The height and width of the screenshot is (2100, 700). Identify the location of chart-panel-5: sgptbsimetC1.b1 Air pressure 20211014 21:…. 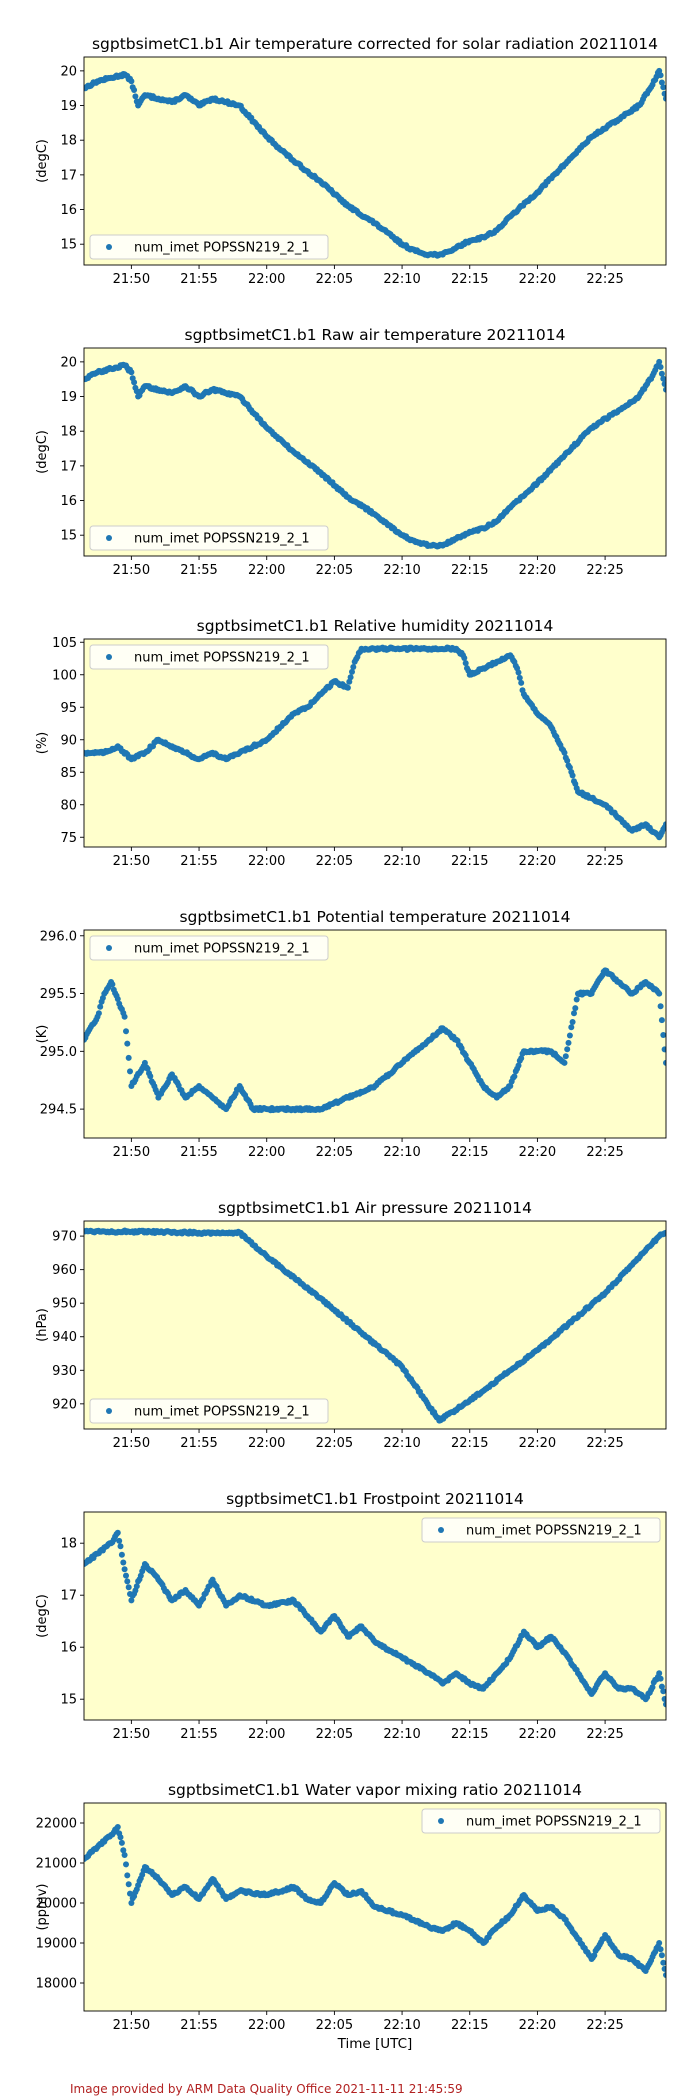
(351, 1325).